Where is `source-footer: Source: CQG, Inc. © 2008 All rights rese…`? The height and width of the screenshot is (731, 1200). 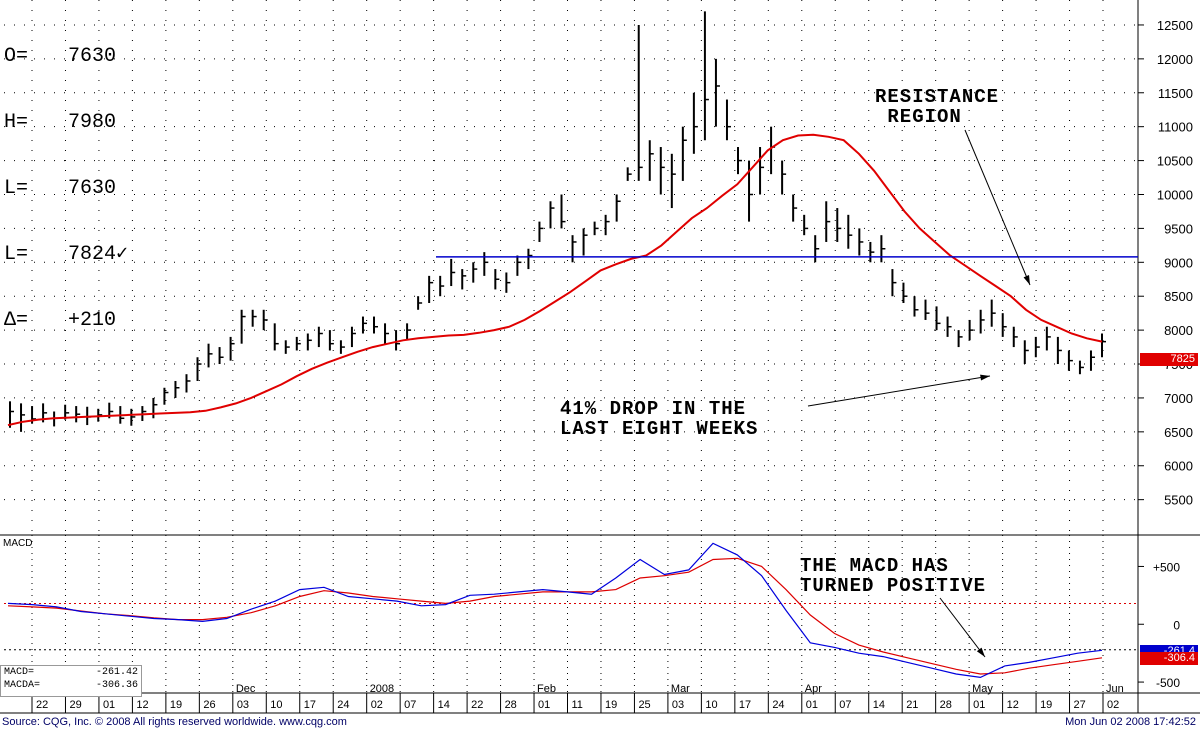
source-footer: Source: CQG, Inc. © 2008 All rights rese… is located at coordinates (174, 722).